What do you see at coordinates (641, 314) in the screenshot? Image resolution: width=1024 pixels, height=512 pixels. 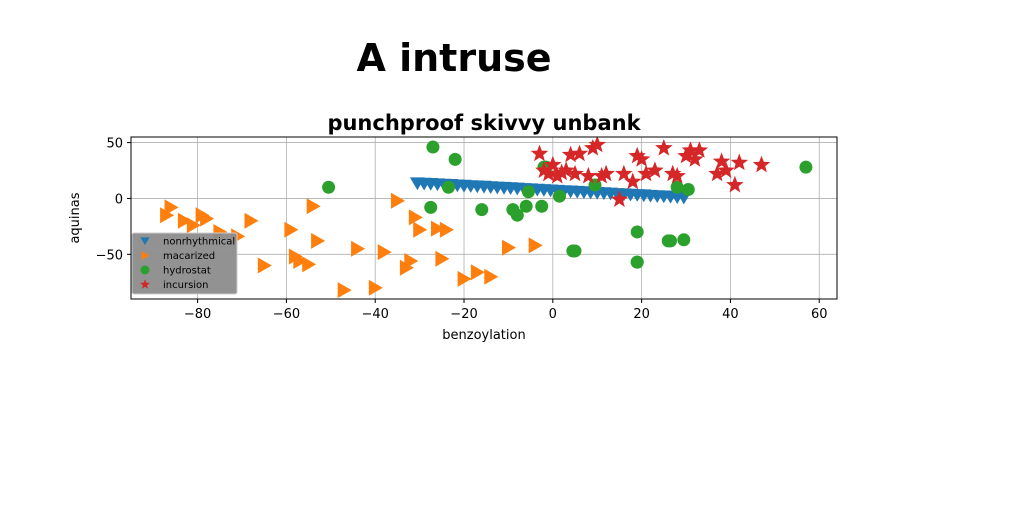 I see `x-tick-label: 20` at bounding box center [641, 314].